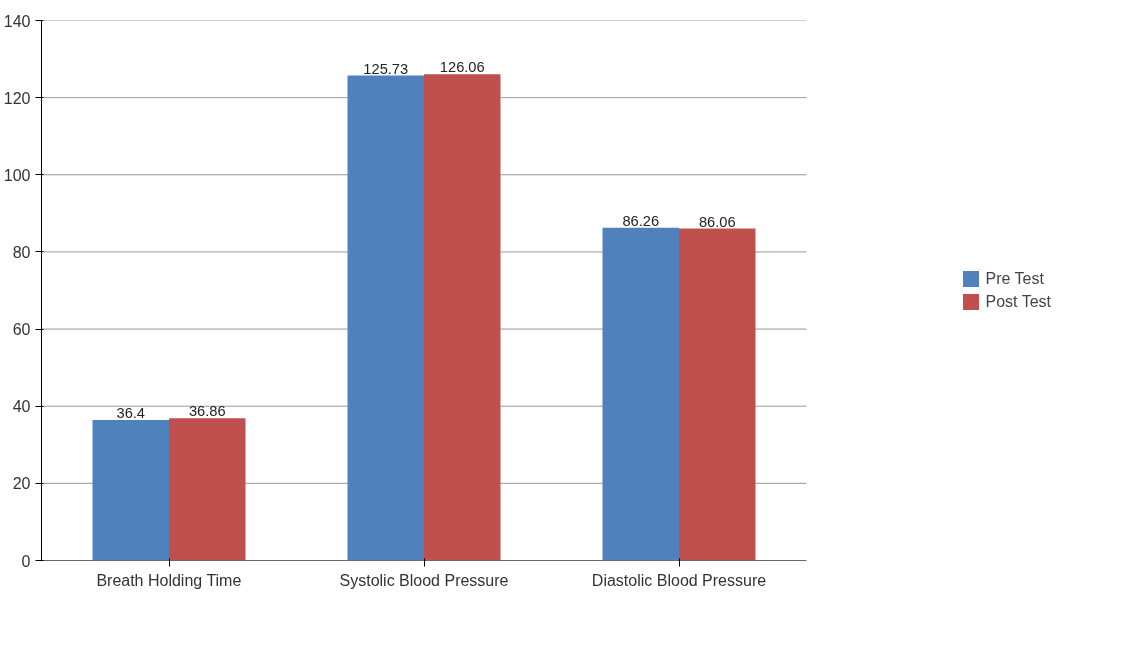  I want to click on x-tick-label: Breath Holding Time, so click(169, 580).